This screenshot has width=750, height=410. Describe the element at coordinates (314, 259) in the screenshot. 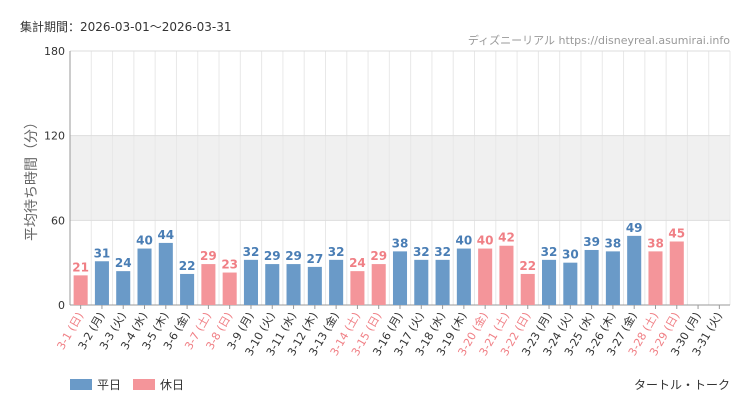

I see `bar-value-label: 27` at that location.